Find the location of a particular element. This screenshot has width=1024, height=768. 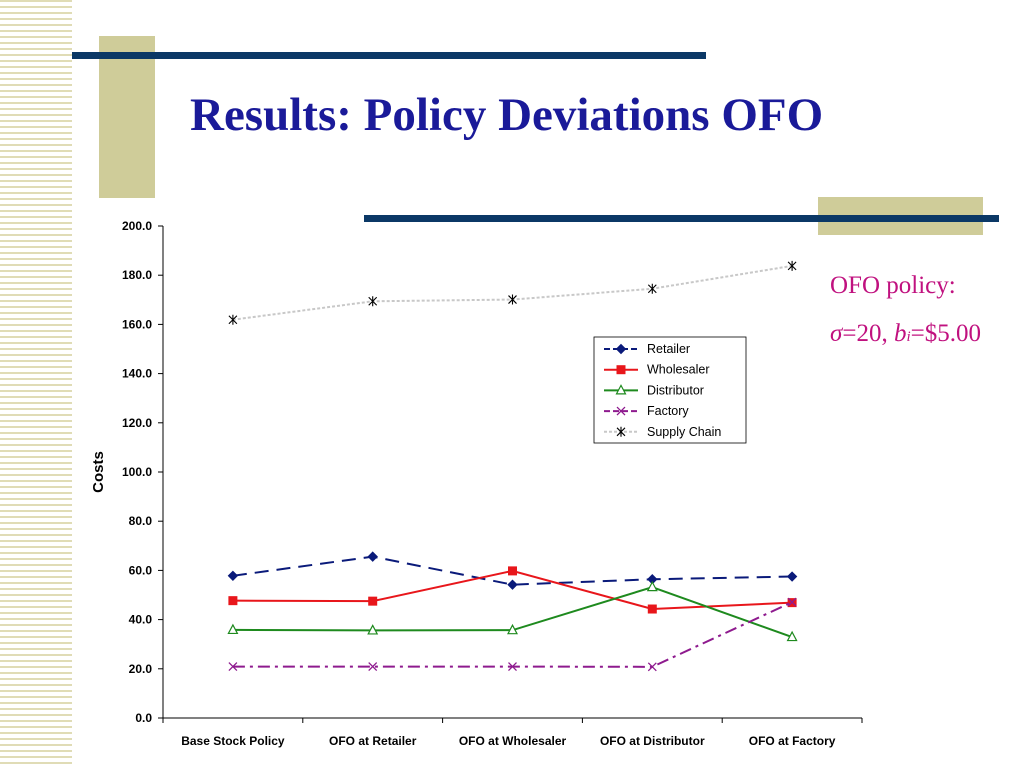

policy-note: OFO policy: σ=20, bi=$5.00 is located at coordinates (925, 311).